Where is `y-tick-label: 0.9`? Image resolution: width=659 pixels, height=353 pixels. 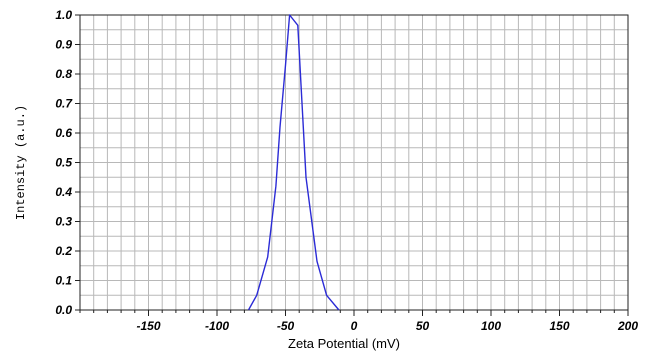 y-tick-label: 0.9 is located at coordinates (63, 45).